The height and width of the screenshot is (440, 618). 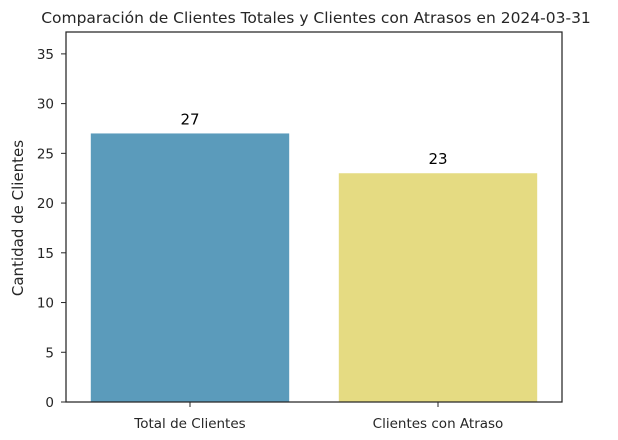 What do you see at coordinates (438, 424) in the screenshot?
I see `x-tick-label-2: Clientes con Atraso` at bounding box center [438, 424].